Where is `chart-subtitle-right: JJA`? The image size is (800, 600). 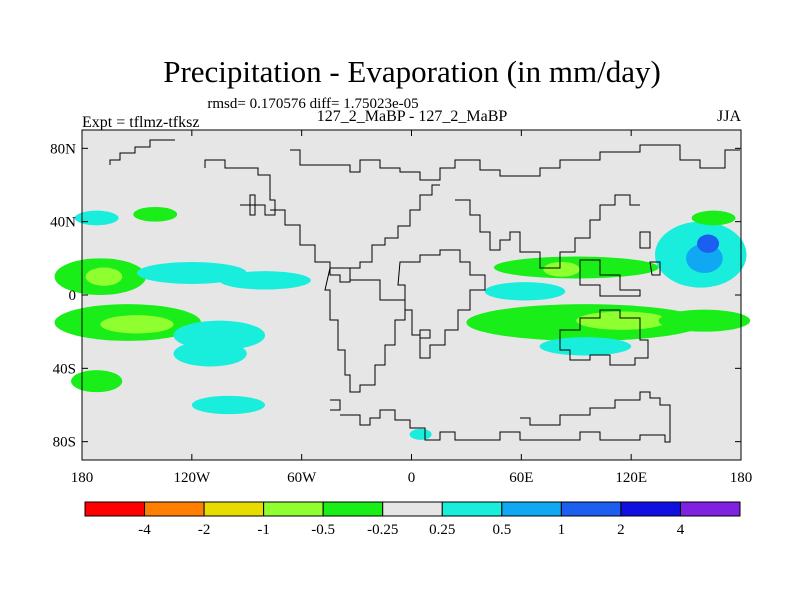
chart-subtitle-right: JJA is located at coordinates (729, 116).